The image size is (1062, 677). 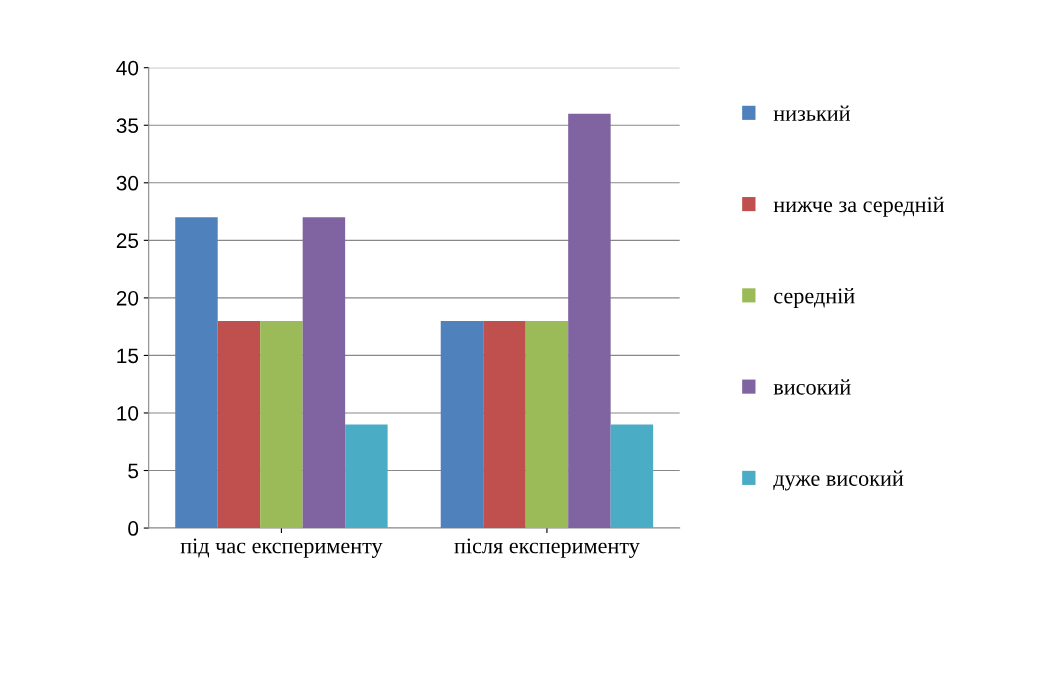 What do you see at coordinates (128, 413) in the screenshot?
I see `y-tick-label: 10` at bounding box center [128, 413].